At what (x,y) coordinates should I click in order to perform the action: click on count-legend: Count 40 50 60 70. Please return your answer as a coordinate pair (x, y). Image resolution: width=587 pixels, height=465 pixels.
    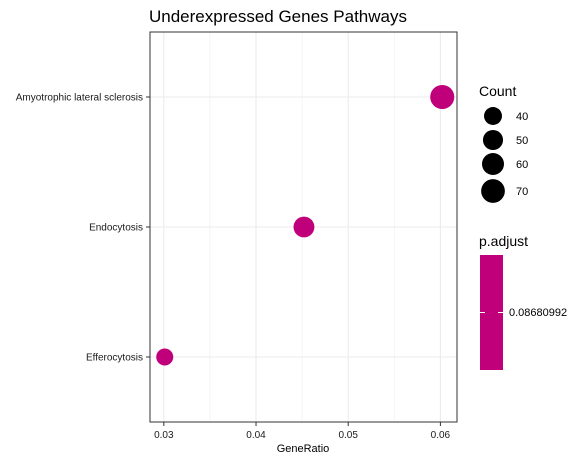
    Looking at the image, I should click on (503, 143).